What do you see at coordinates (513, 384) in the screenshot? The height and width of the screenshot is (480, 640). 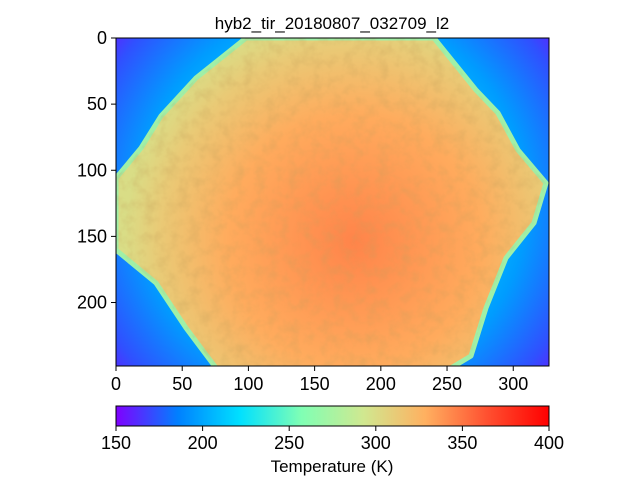 I see `x-tick-label: 300` at bounding box center [513, 384].